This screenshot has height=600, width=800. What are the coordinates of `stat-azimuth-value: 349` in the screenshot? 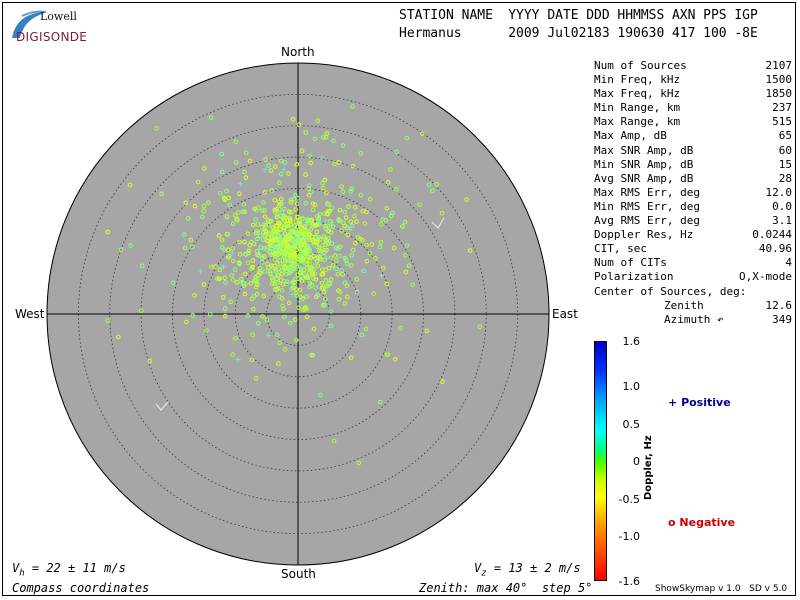 It's located at (782, 319).